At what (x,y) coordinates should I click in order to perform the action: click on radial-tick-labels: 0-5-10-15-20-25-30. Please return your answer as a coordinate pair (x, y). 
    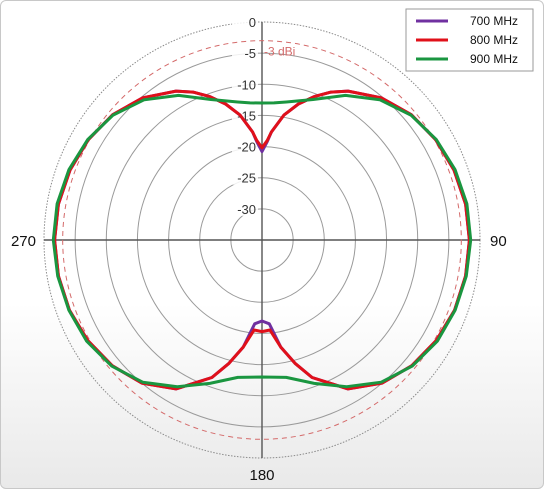
    Looking at the image, I should click on (245, 115).